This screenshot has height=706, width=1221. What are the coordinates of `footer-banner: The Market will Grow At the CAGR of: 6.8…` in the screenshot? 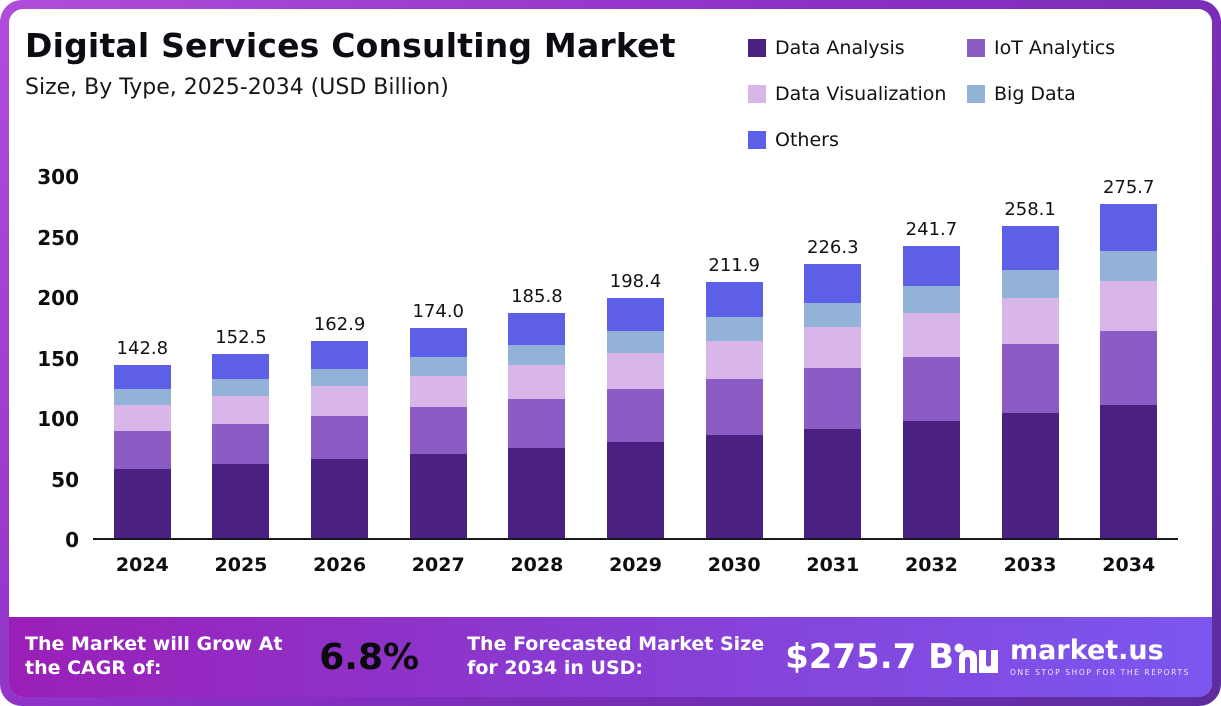 It's located at (610, 657).